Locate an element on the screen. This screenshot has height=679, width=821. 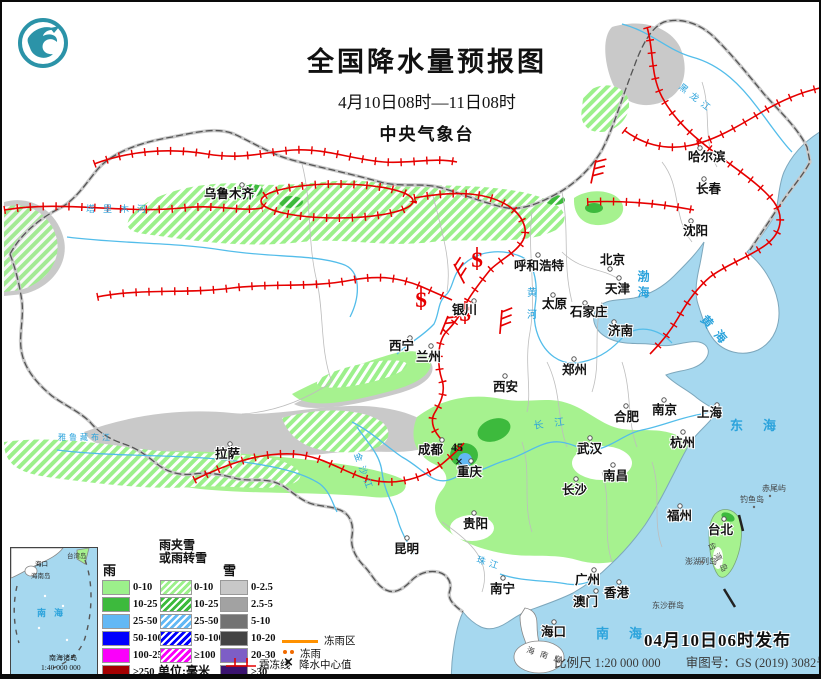
city-kunming: 昆明 is located at coordinates (406, 546).